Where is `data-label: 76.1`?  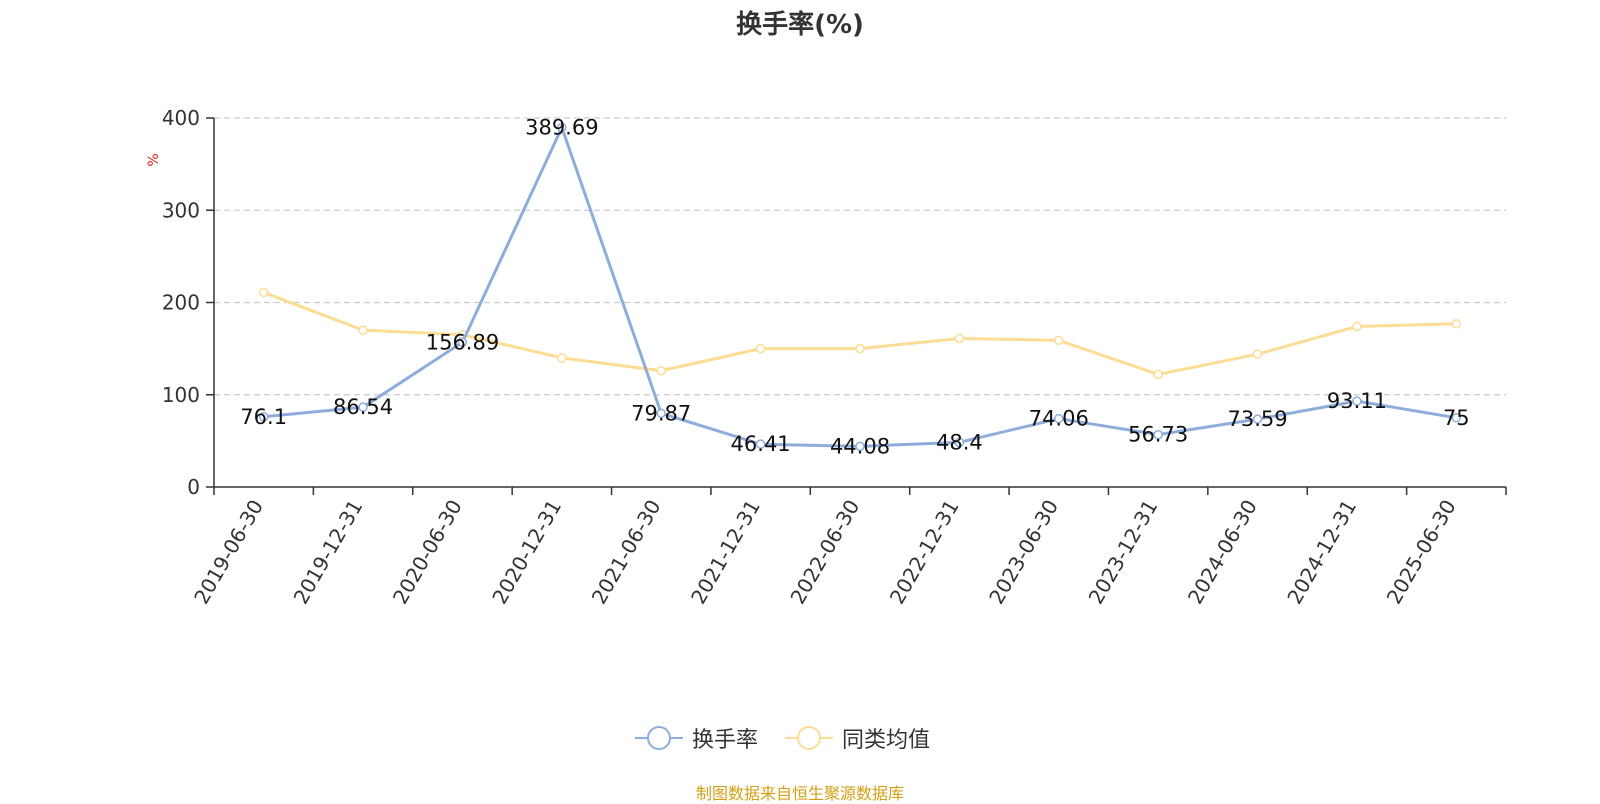
data-label: 76.1 is located at coordinates (263, 417).